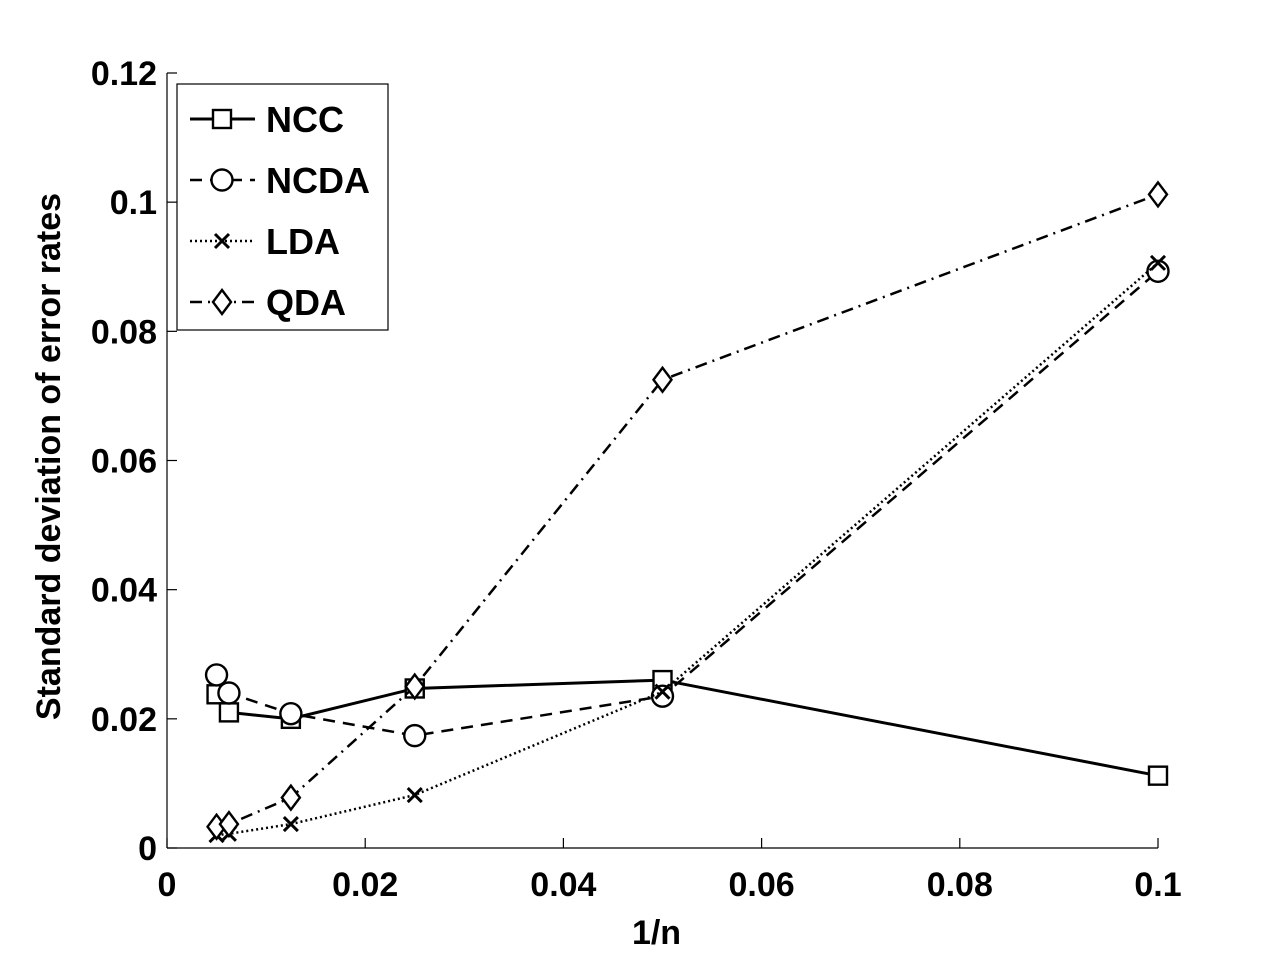  I want to click on y-tick-label: 0.02, so click(124, 720).